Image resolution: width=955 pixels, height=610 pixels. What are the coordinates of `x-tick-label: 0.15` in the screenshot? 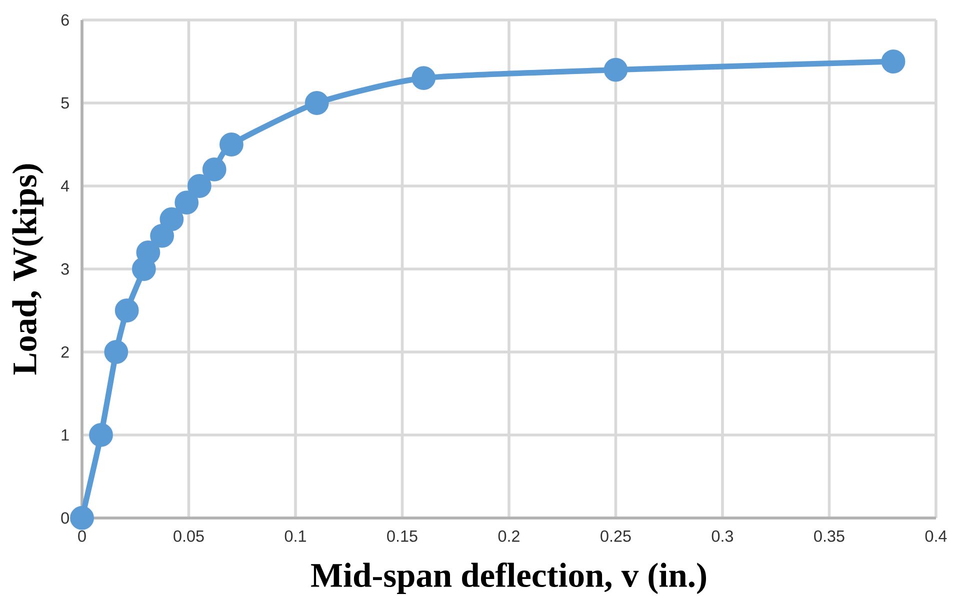 It's located at (402, 536).